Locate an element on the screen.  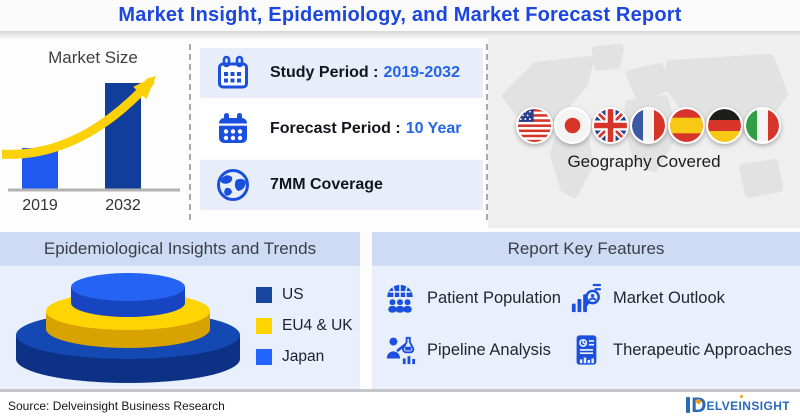
logo-stem is located at coordinates (688, 405).